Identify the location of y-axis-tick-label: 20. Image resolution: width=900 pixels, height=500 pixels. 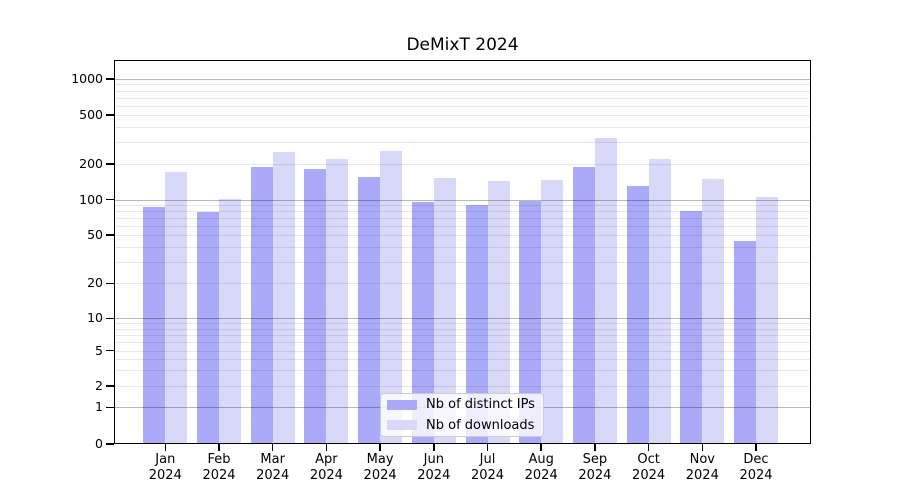
(95, 283).